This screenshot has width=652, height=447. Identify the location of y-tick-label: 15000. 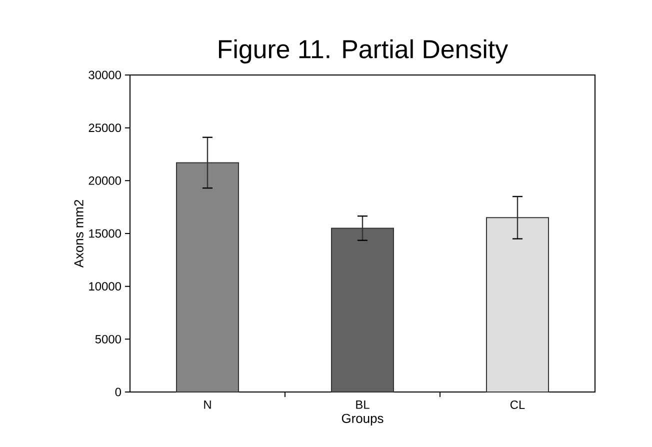
(105, 233).